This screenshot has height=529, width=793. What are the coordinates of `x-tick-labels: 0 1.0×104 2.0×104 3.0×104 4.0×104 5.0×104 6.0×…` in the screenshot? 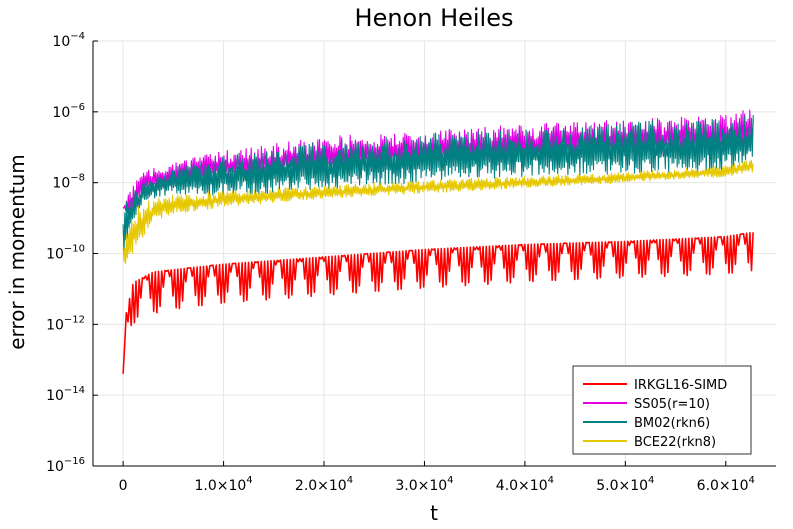 It's located at (437, 477).